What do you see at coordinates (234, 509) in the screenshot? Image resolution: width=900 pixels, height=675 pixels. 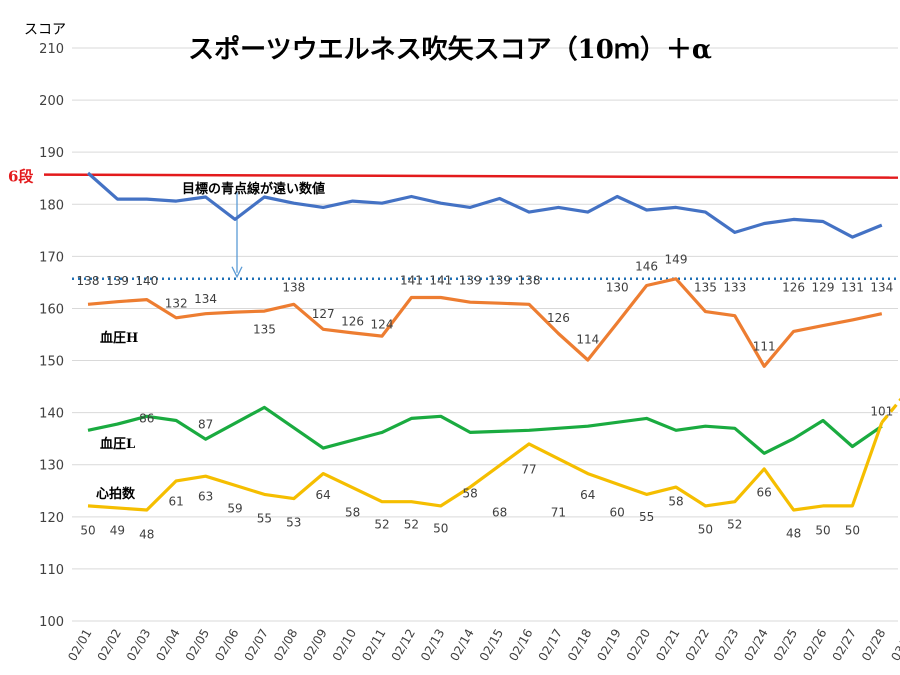 I see `data-label: 59` at bounding box center [234, 509].